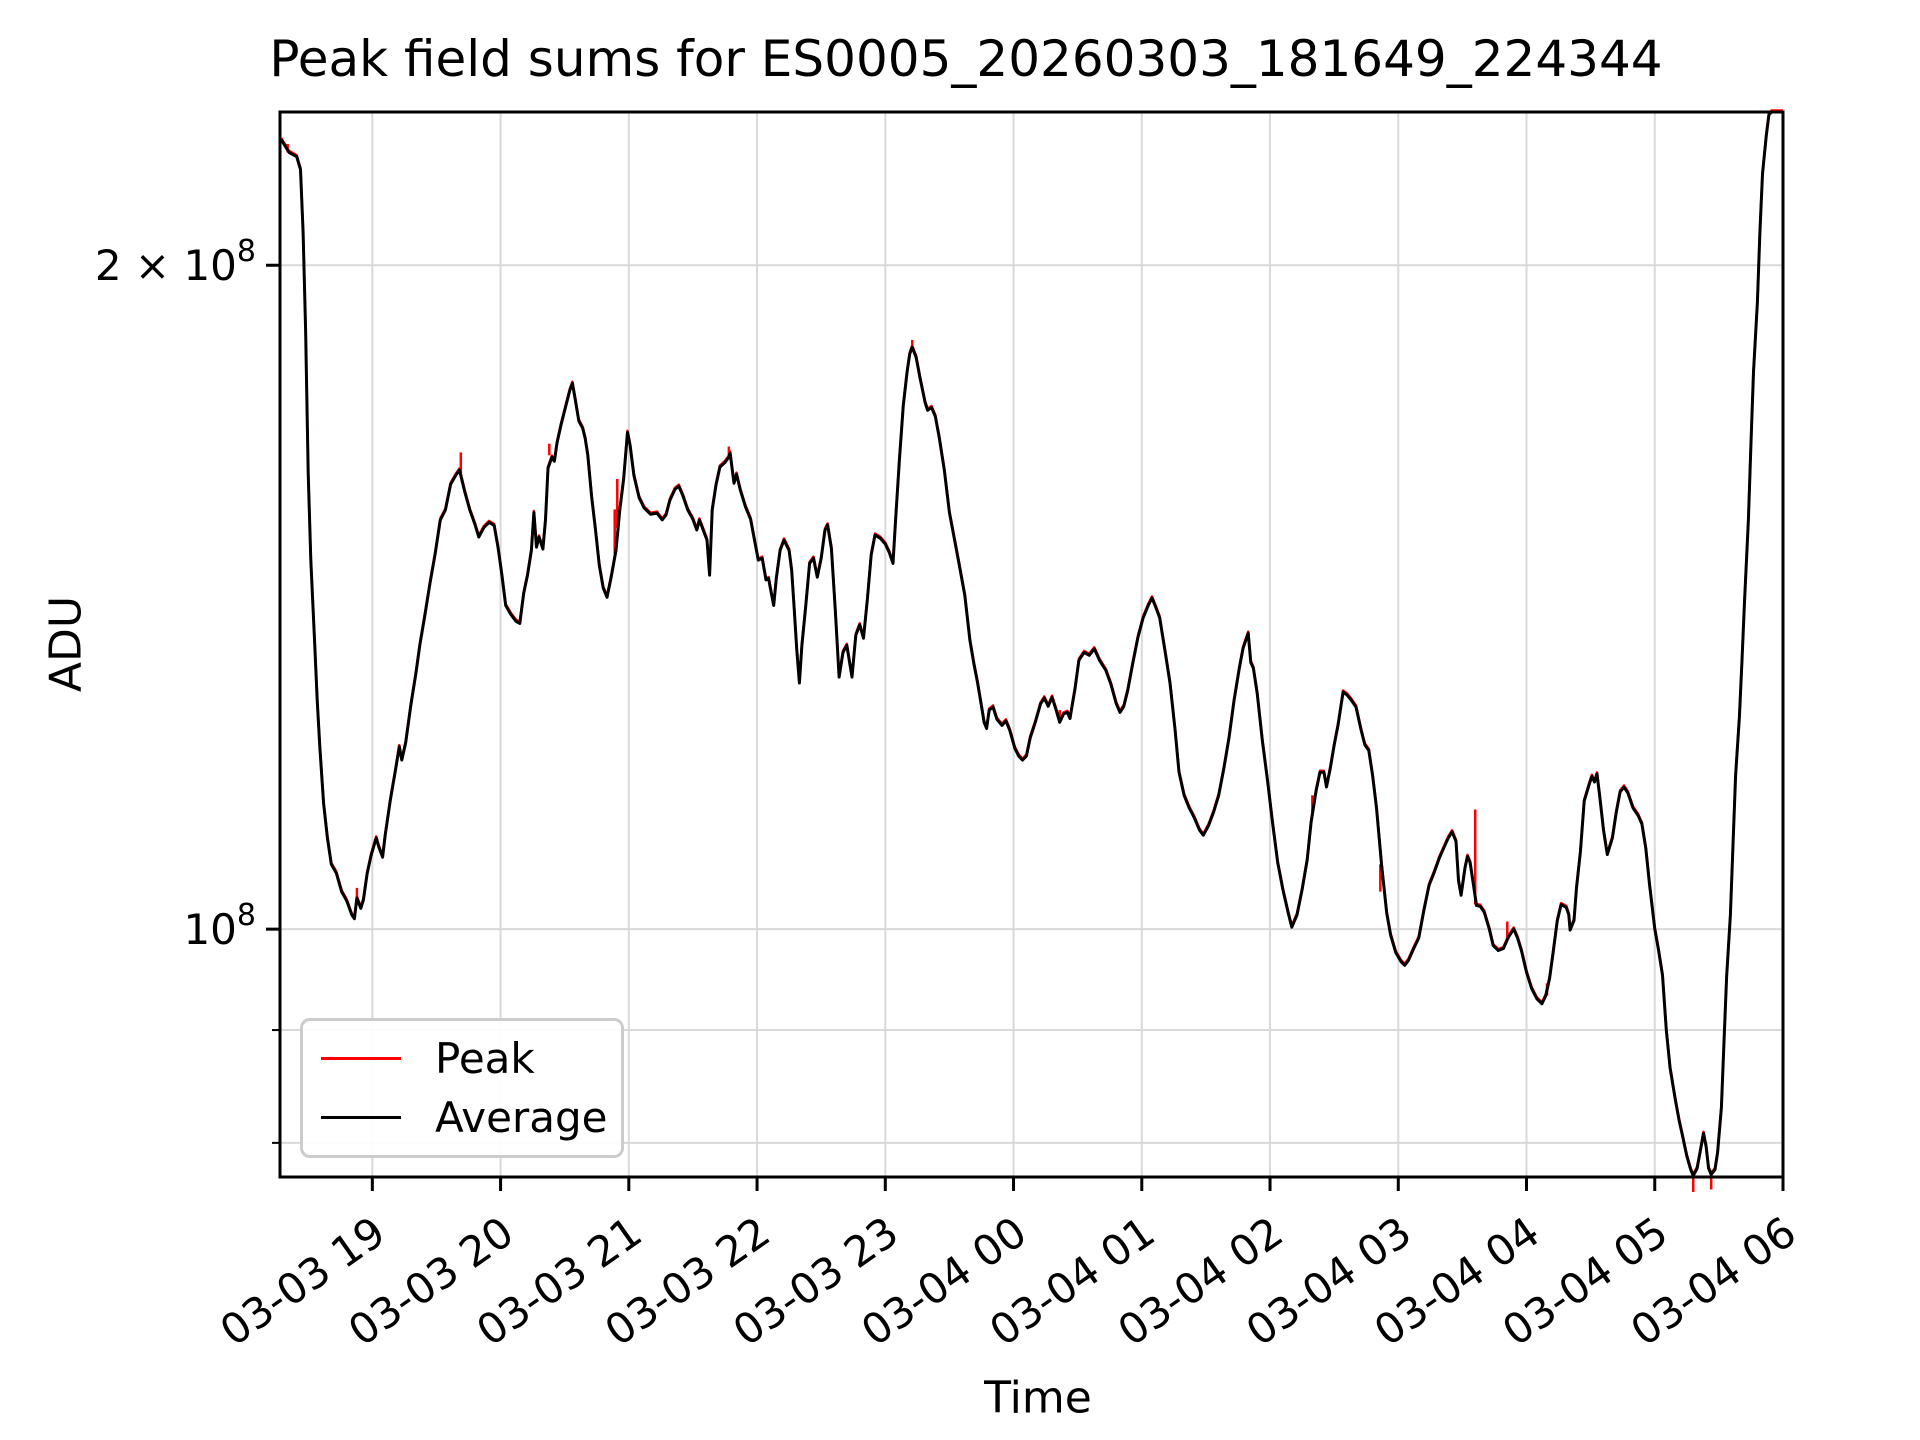 The image size is (1920, 1440). I want to click on legend: Peak Average, so click(462, 1088).